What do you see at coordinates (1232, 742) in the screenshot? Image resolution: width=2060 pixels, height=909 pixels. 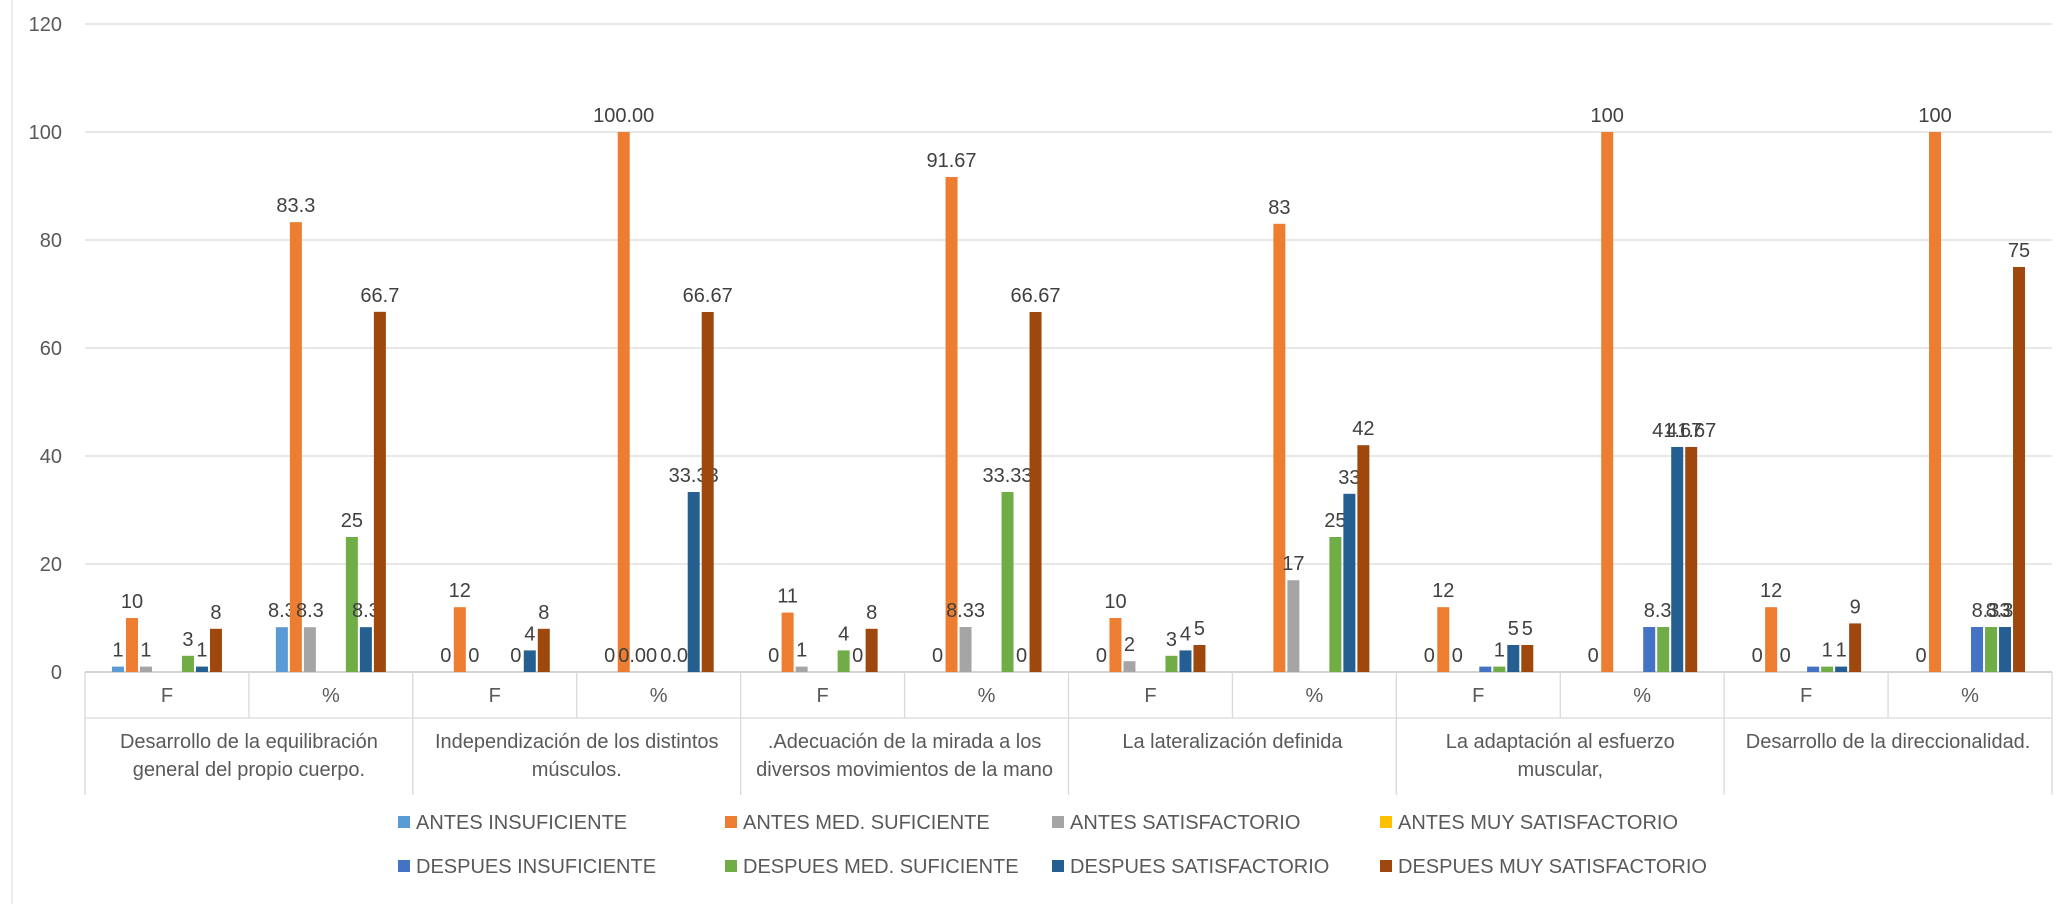 I see `group-label: La lateralización definida` at bounding box center [1232, 742].